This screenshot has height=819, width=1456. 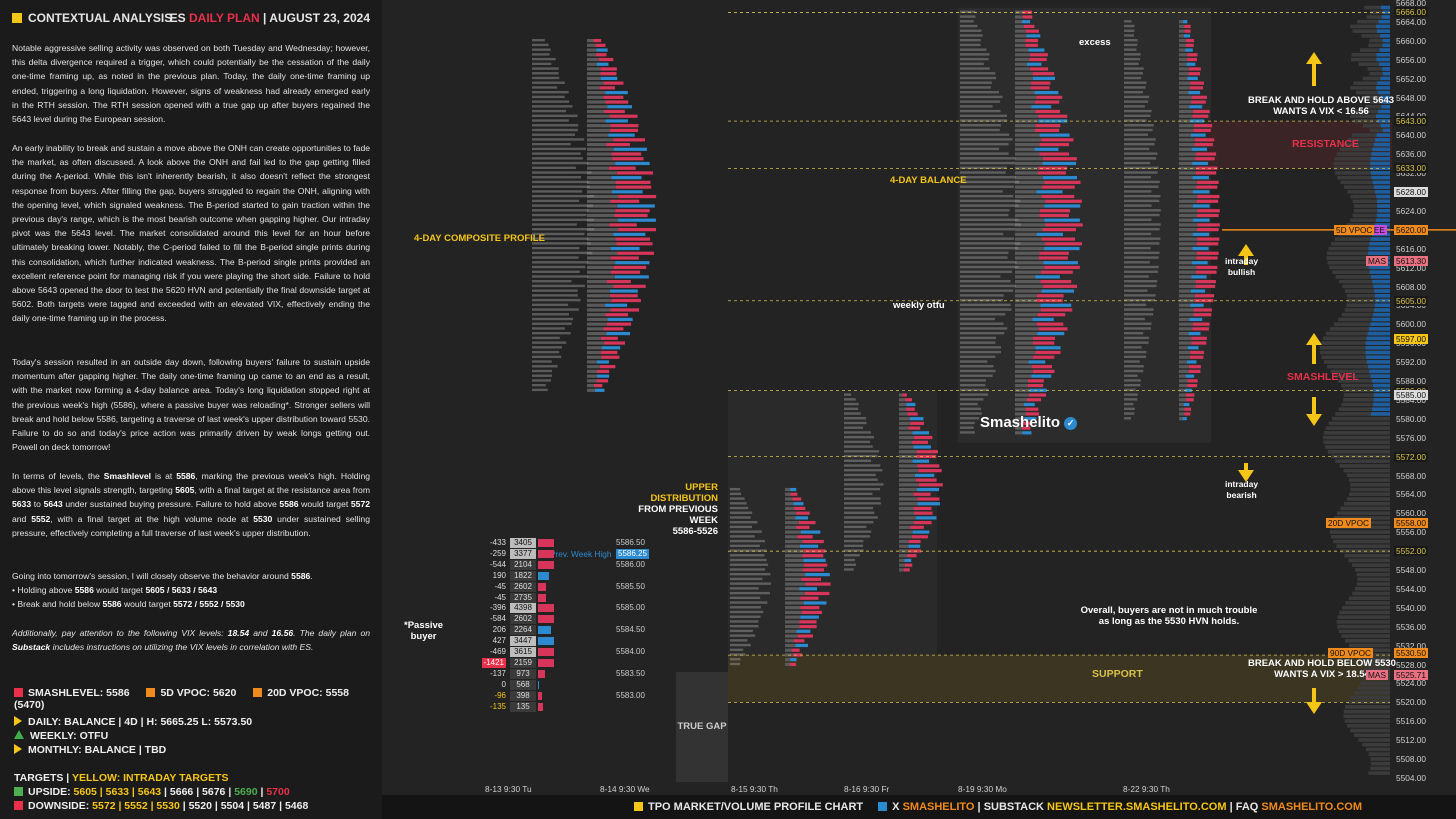 What do you see at coordinates (497, 608) in the screenshot?
I see `delta-value: -396` at bounding box center [497, 608].